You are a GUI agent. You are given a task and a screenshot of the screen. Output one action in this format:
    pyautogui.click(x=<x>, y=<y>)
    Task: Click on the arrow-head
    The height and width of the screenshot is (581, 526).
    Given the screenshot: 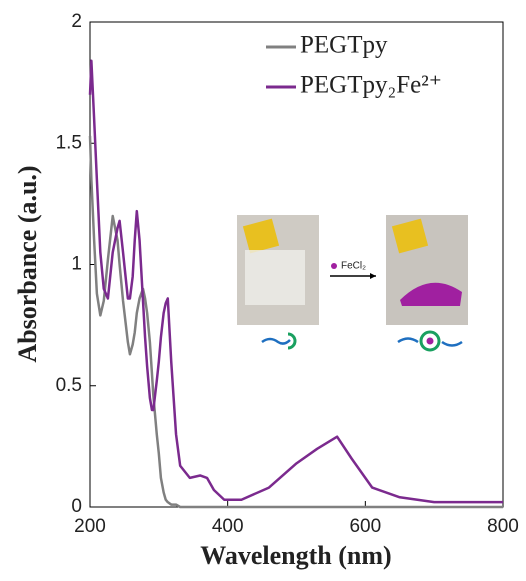 What is the action you would take?
    pyautogui.click(x=373, y=276)
    